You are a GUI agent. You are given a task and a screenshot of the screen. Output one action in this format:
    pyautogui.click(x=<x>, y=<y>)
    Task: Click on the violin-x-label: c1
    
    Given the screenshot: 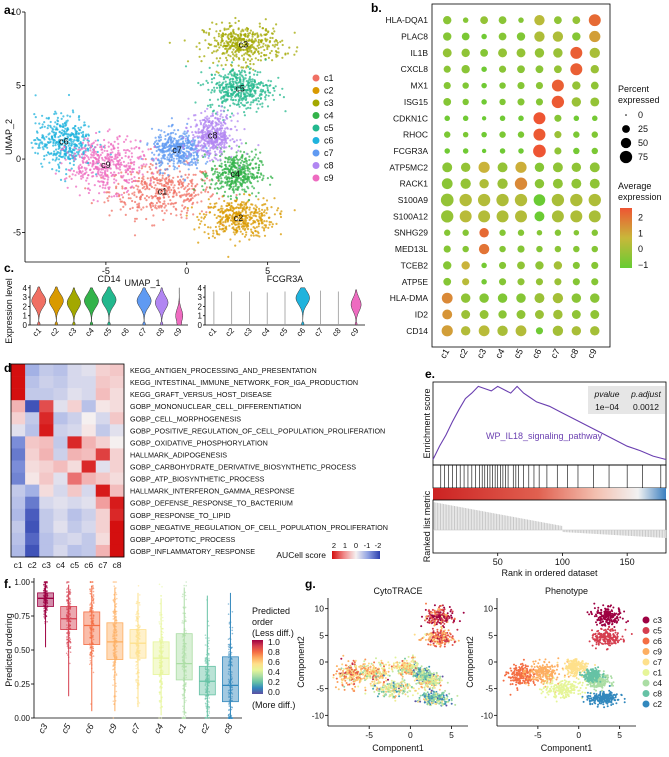 What is the action you would take?
    pyautogui.click(x=37, y=332)
    